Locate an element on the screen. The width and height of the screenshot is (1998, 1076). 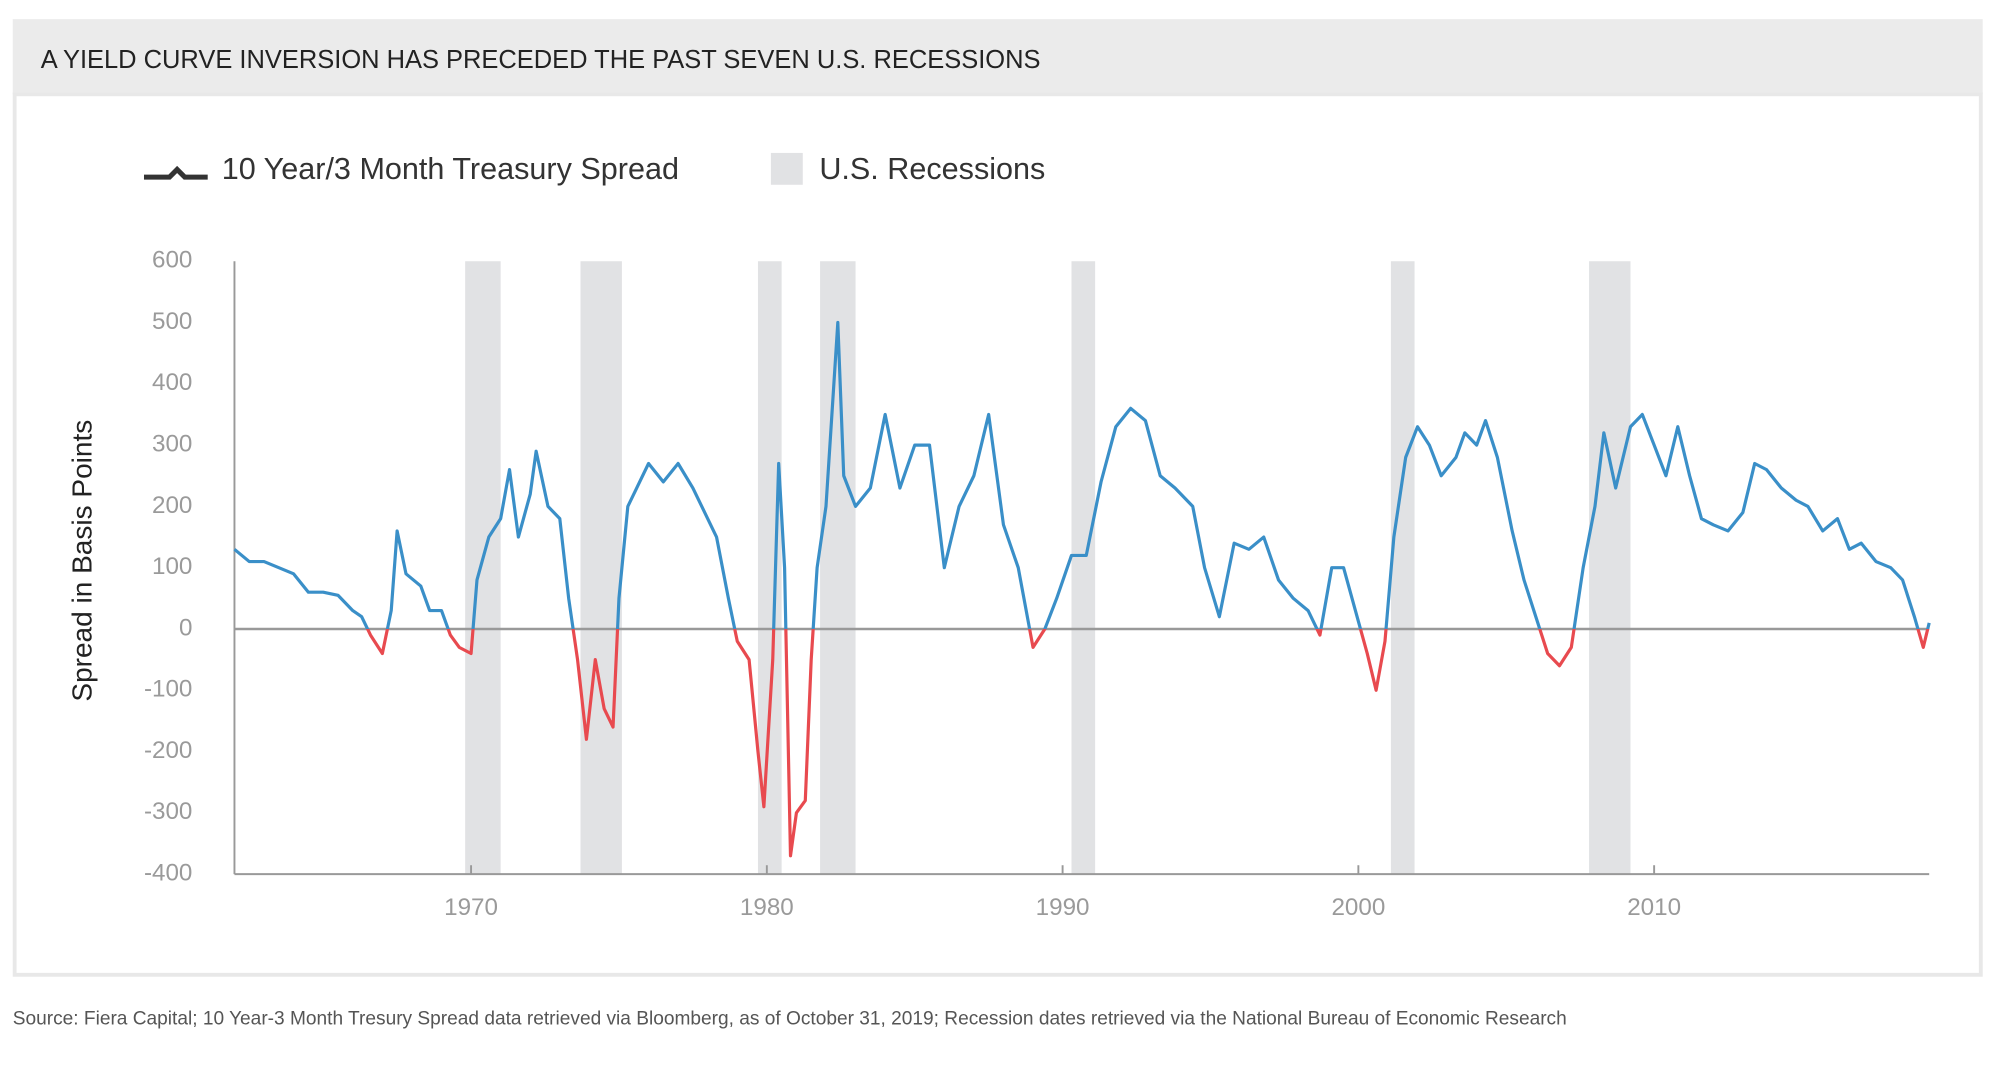
legend-swatch is located at coordinates (786, 168).